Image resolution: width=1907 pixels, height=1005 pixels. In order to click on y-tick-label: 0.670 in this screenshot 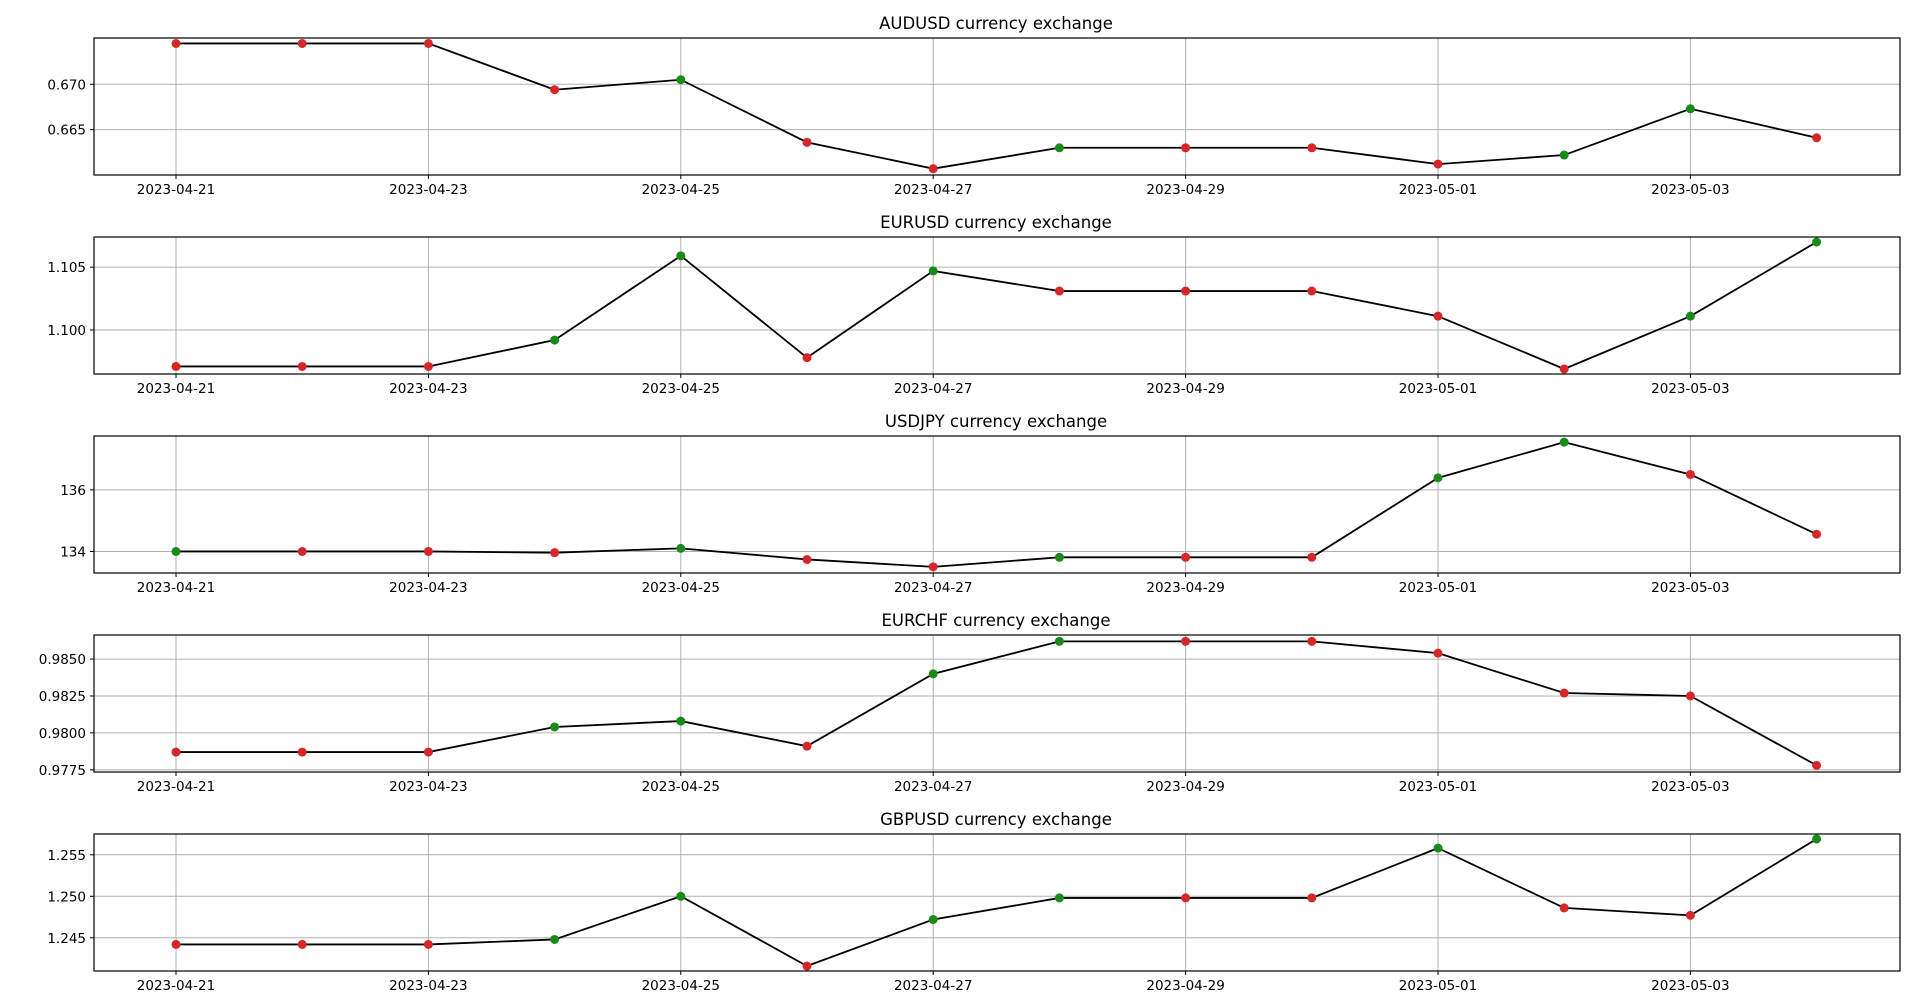, I will do `click(66, 85)`.